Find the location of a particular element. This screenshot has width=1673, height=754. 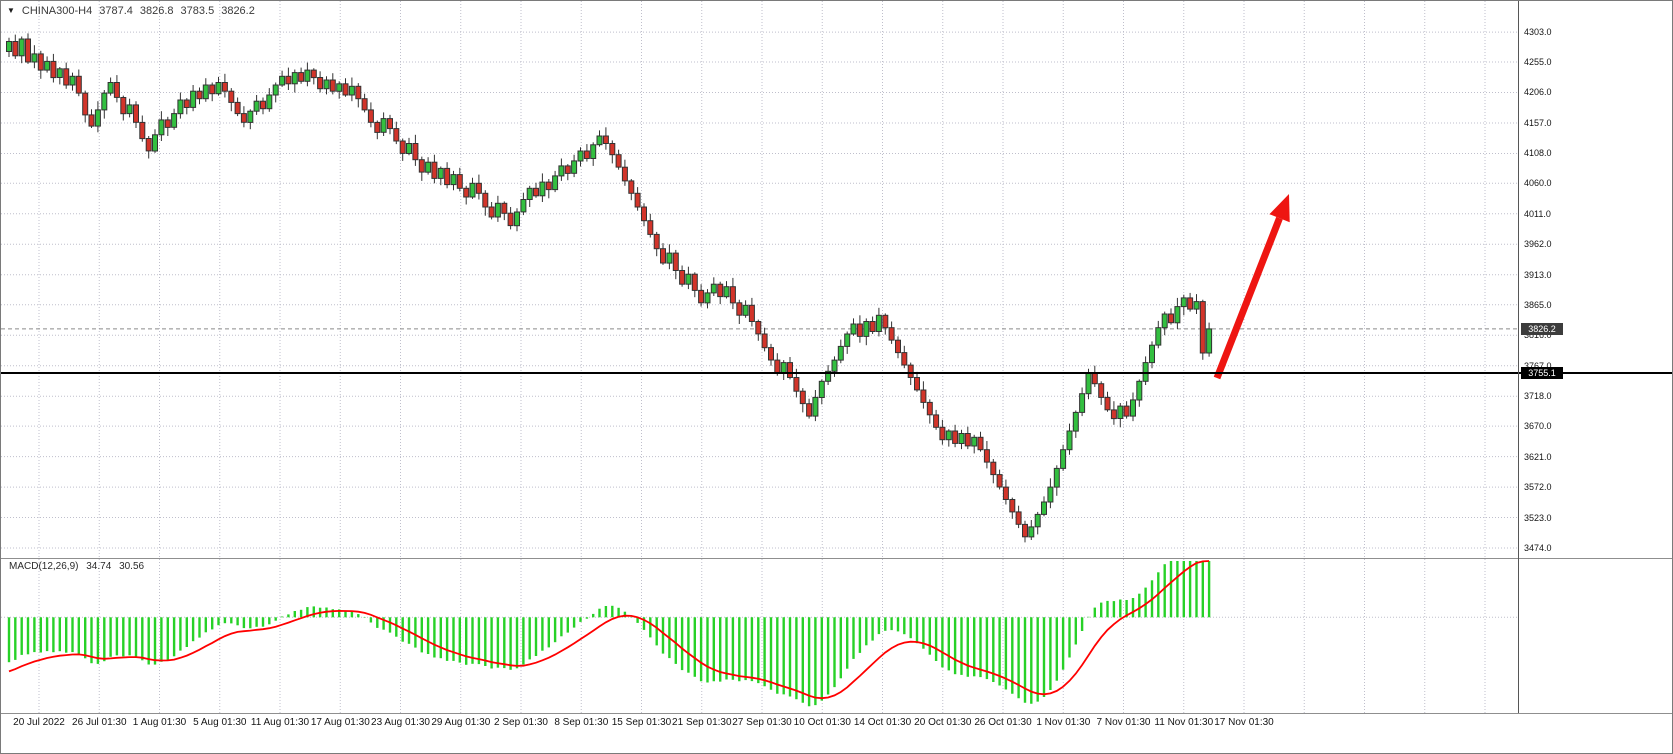

time-tick-label: 15 Sep 01:30 is located at coordinates (641, 722).